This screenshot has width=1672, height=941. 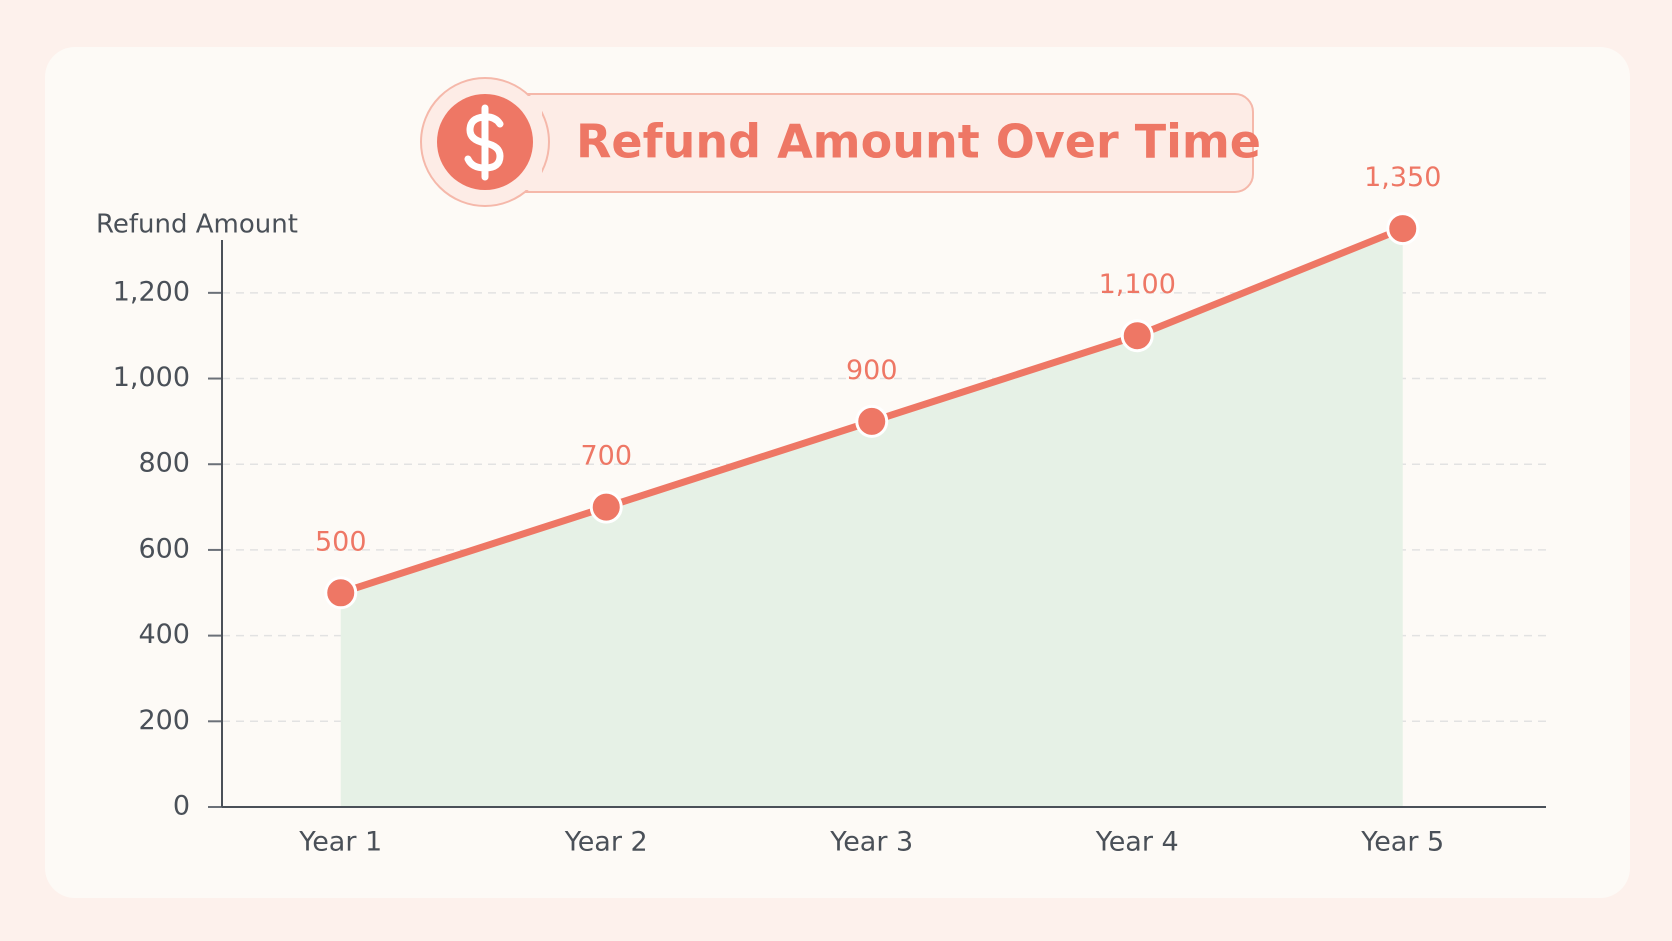 What do you see at coordinates (164, 548) in the screenshot?
I see `y-tick-label: 600` at bounding box center [164, 548].